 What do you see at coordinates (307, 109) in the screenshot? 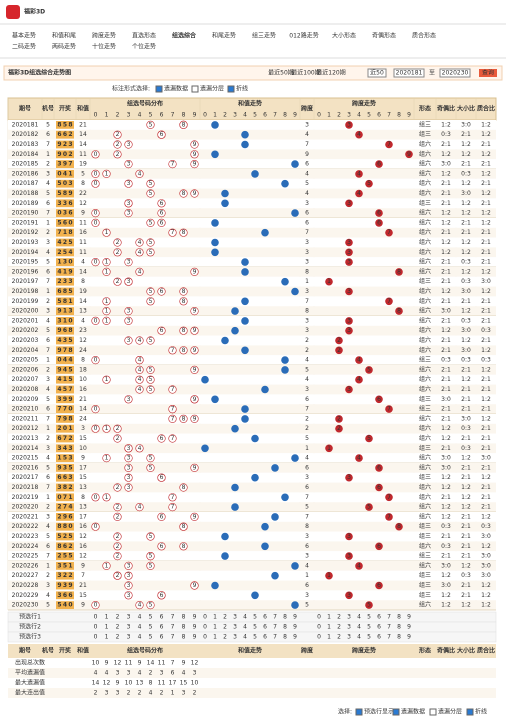
I see `column-header: 跨度` at bounding box center [307, 109].